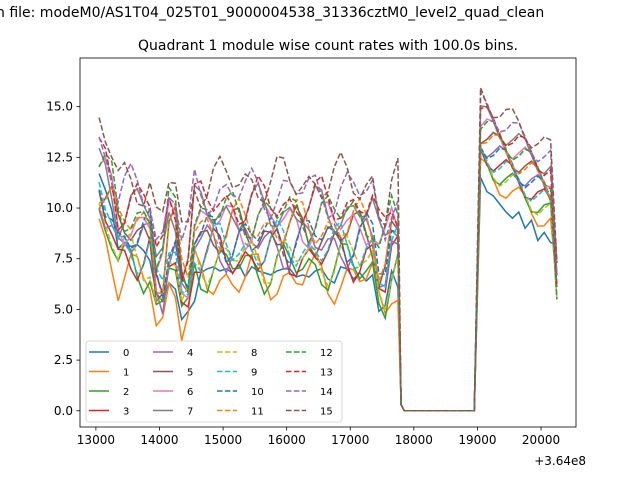  I want to click on y-tick-label: 12.5, so click(59, 157).